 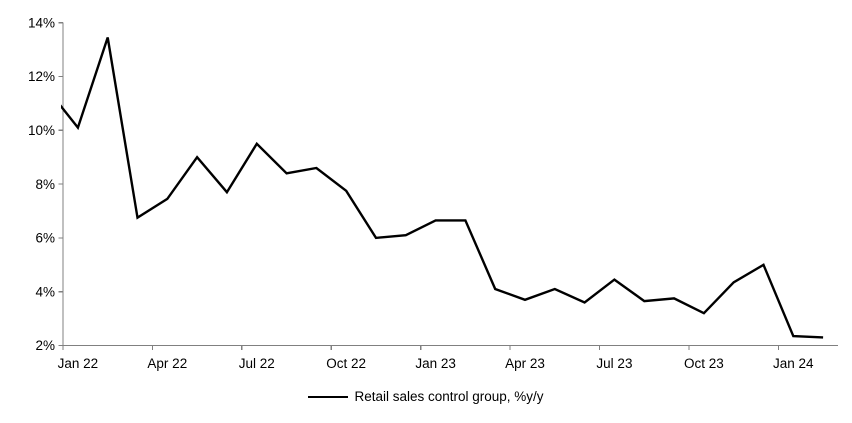 I want to click on legend-label: Retail sales control group, %y/y, so click(x=449, y=396).